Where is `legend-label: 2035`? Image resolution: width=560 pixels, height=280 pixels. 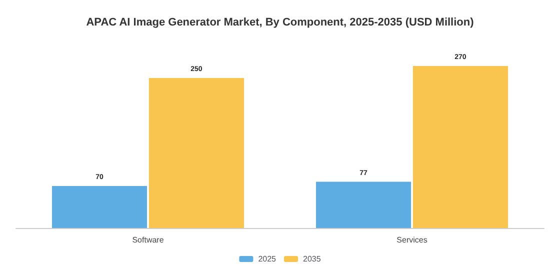 legend-label: 2035 is located at coordinates (312, 259).